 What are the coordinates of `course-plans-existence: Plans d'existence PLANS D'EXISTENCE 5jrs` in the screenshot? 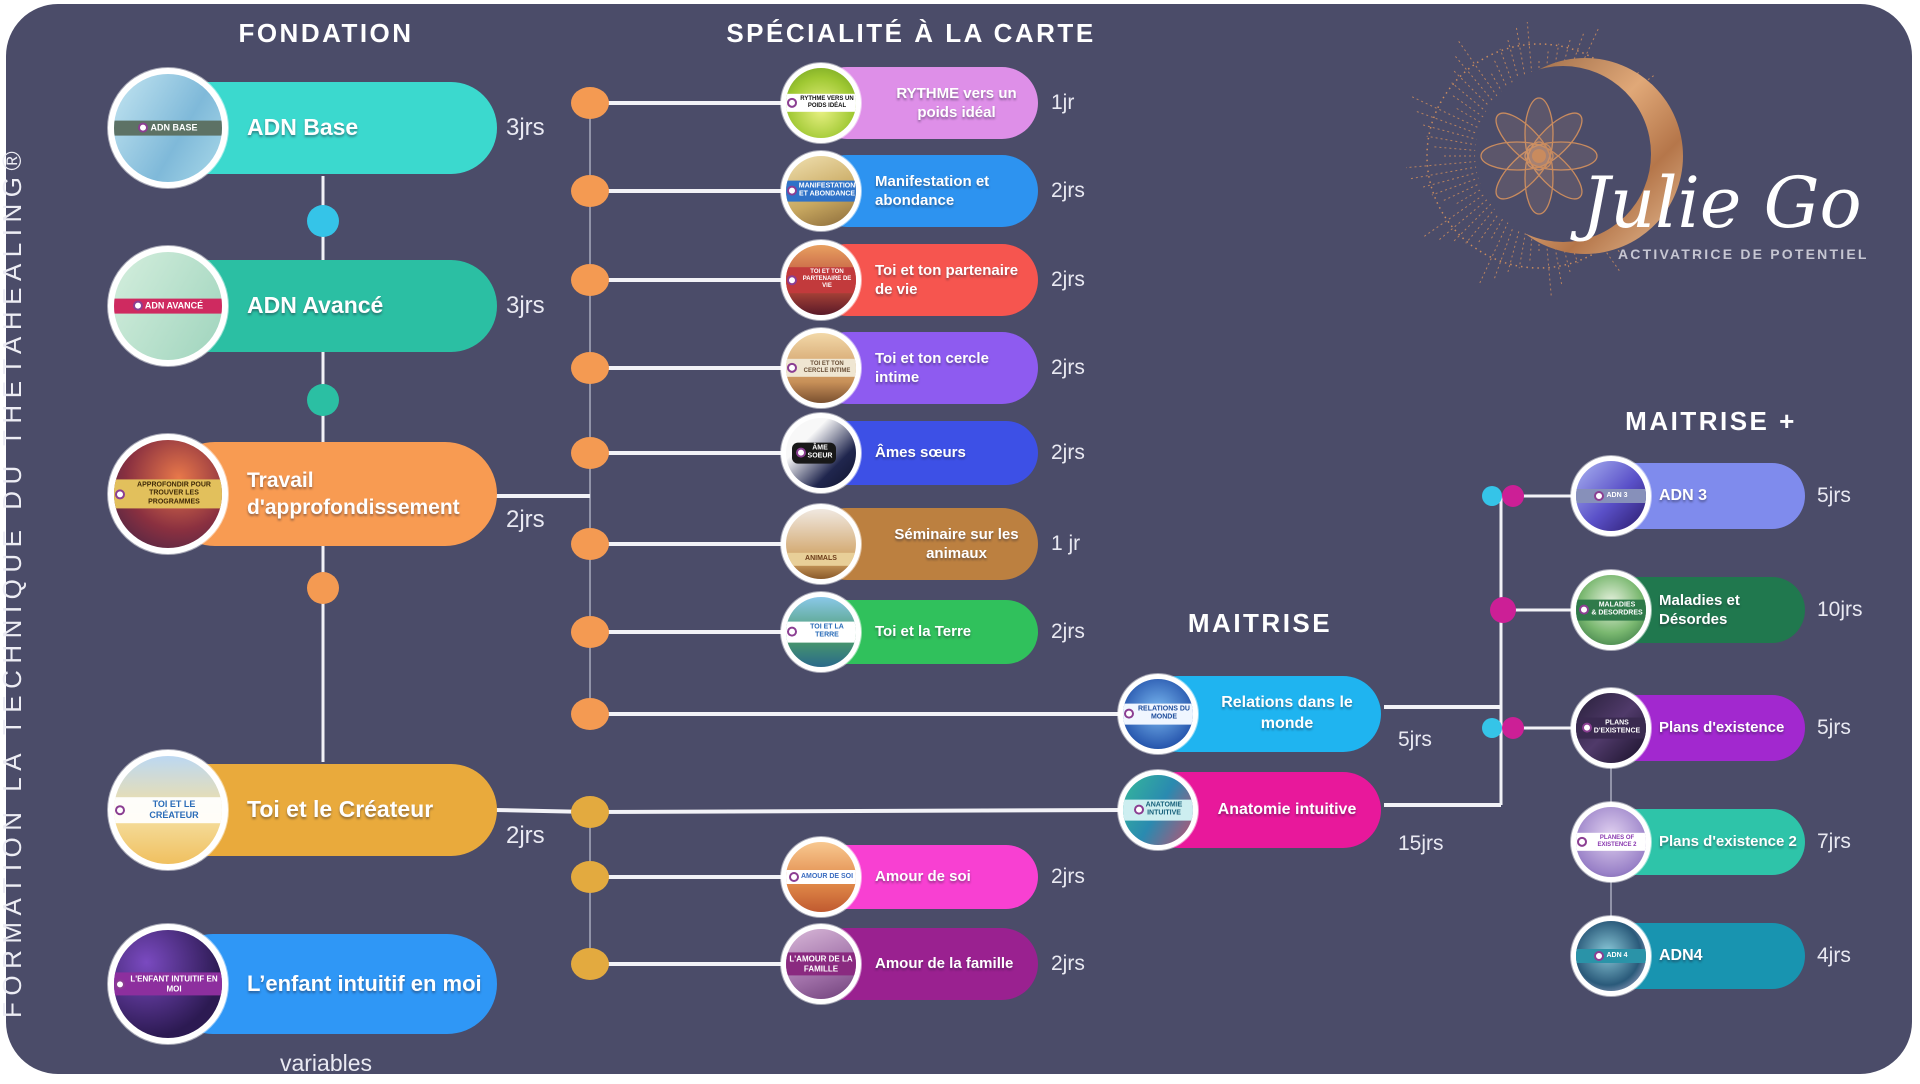 It's located at (1721, 728).